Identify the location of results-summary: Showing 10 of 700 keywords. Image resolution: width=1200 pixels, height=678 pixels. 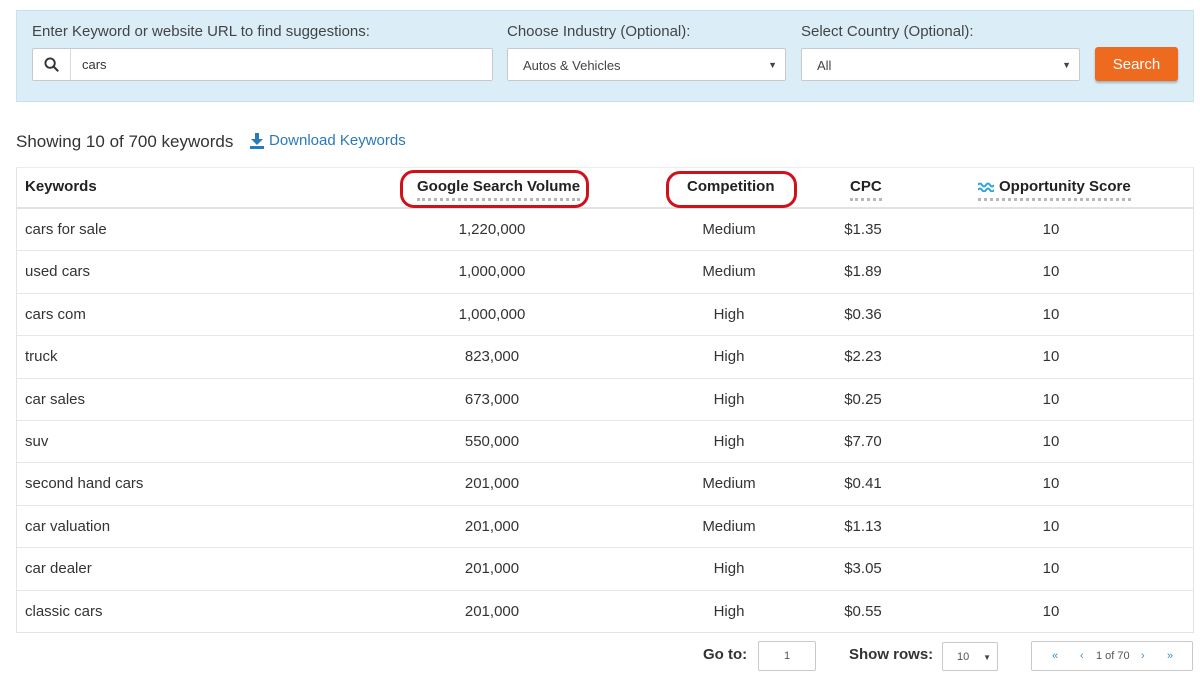
(125, 141).